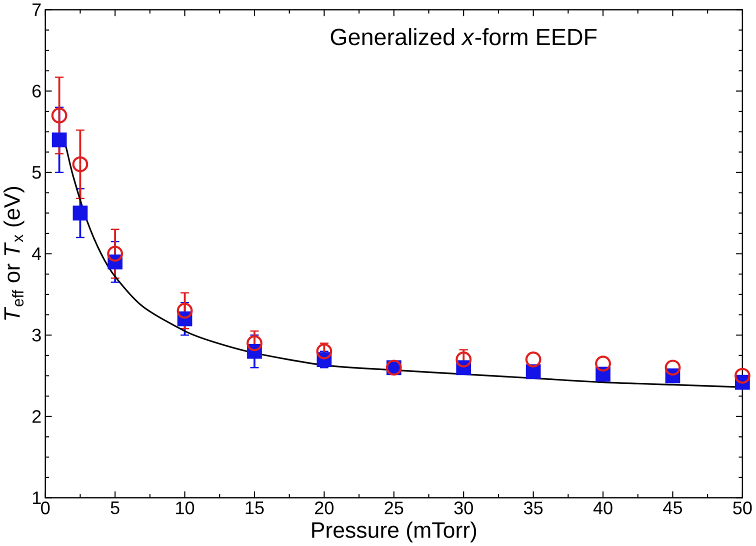  Describe the element at coordinates (255, 508) in the screenshot. I see `x-tick-label: 15` at that location.